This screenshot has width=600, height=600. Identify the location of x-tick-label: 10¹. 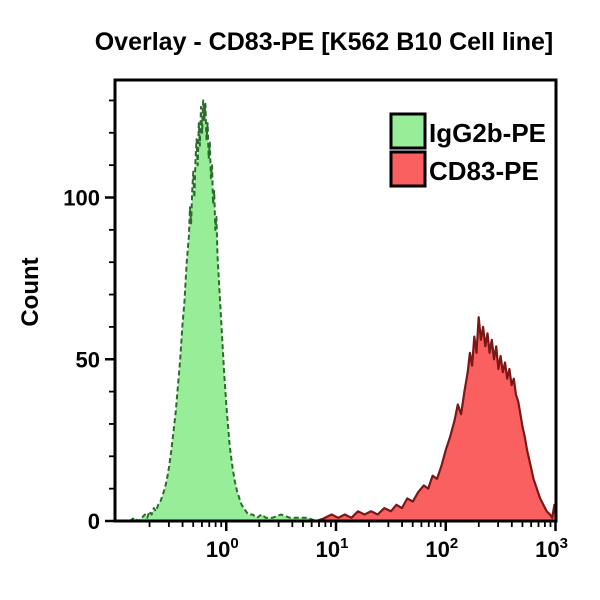
(332, 548).